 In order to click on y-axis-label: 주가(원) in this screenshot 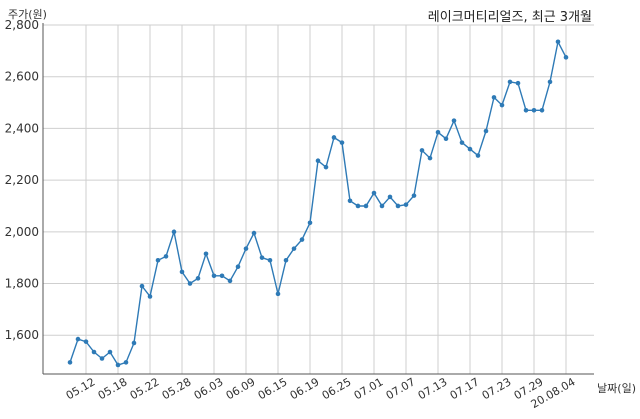, I will do `click(27, 14)`.